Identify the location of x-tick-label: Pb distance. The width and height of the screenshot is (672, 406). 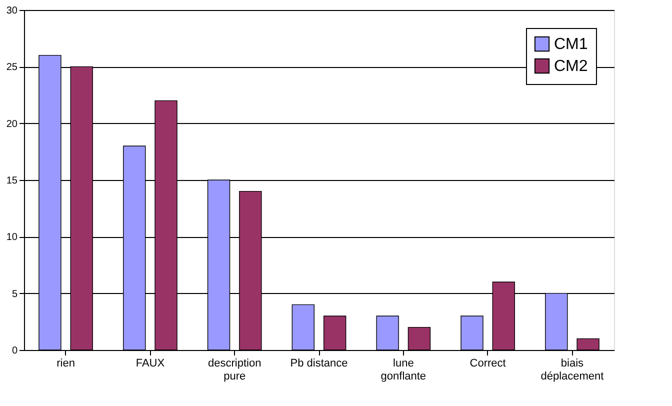
(319, 364).